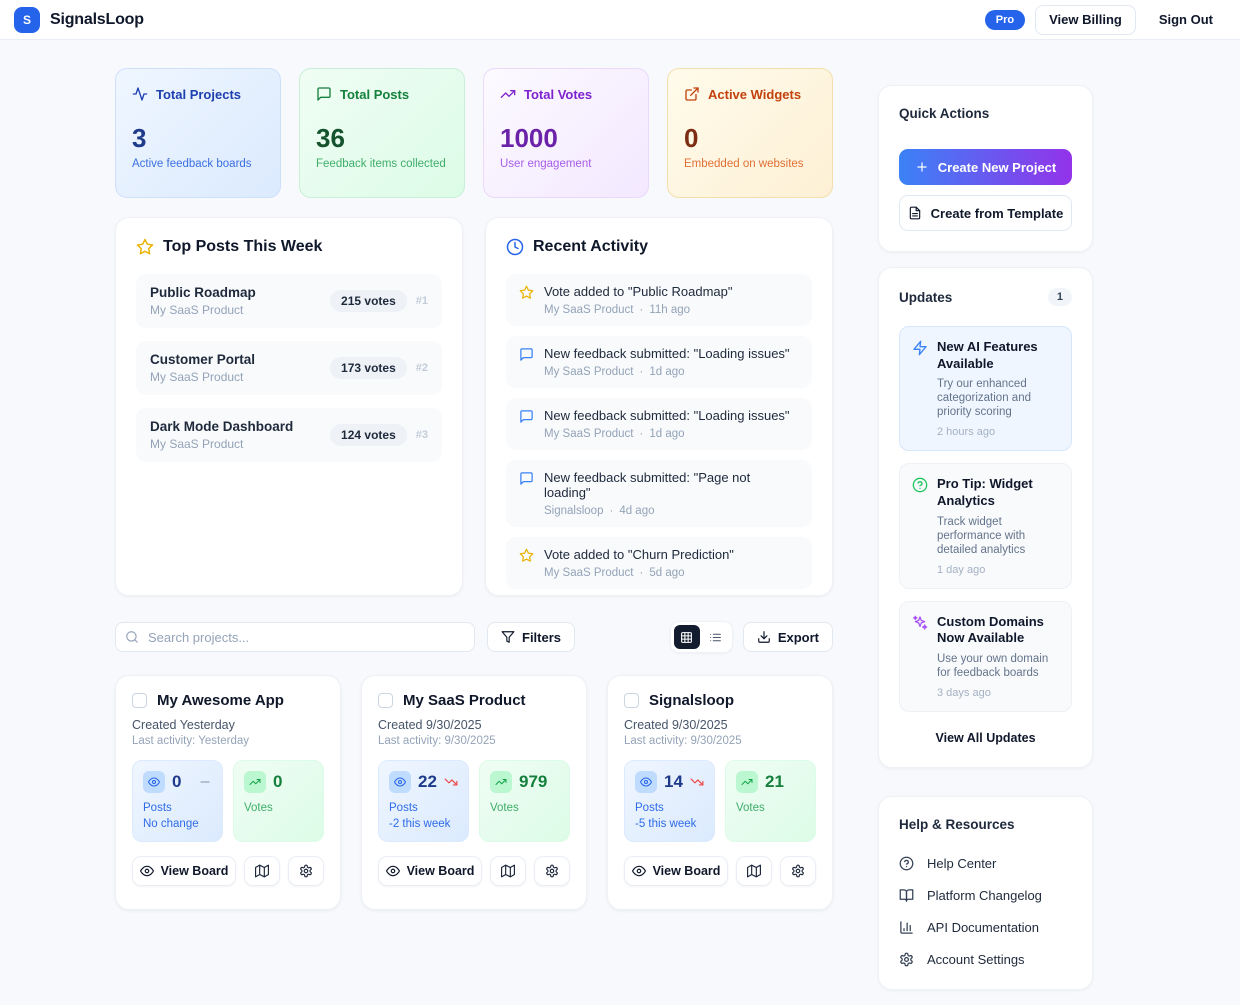  What do you see at coordinates (566, 133) in the screenshot?
I see `stat-card-total-votes: Total Votes 1000 User engagement` at bounding box center [566, 133].